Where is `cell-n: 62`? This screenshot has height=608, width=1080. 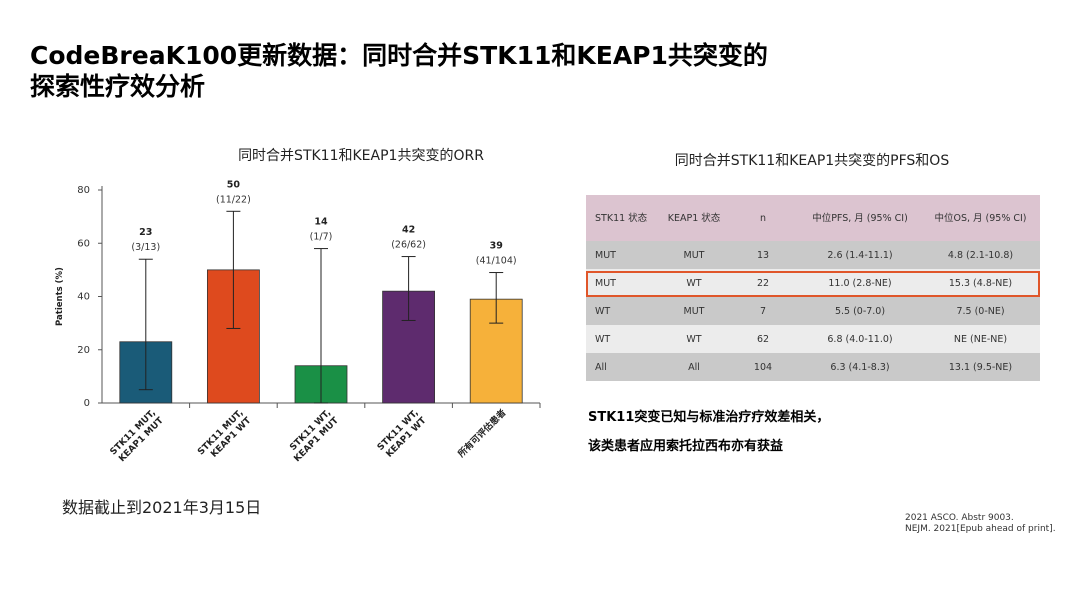
cell-n: 62 is located at coordinates (763, 339).